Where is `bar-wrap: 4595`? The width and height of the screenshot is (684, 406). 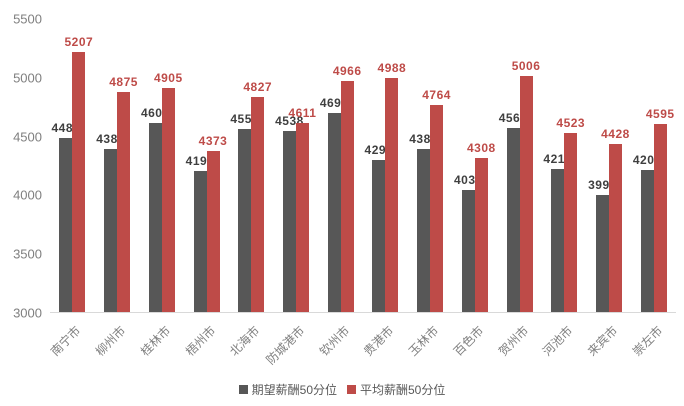 bar-wrap: 4595 is located at coordinates (660, 209).